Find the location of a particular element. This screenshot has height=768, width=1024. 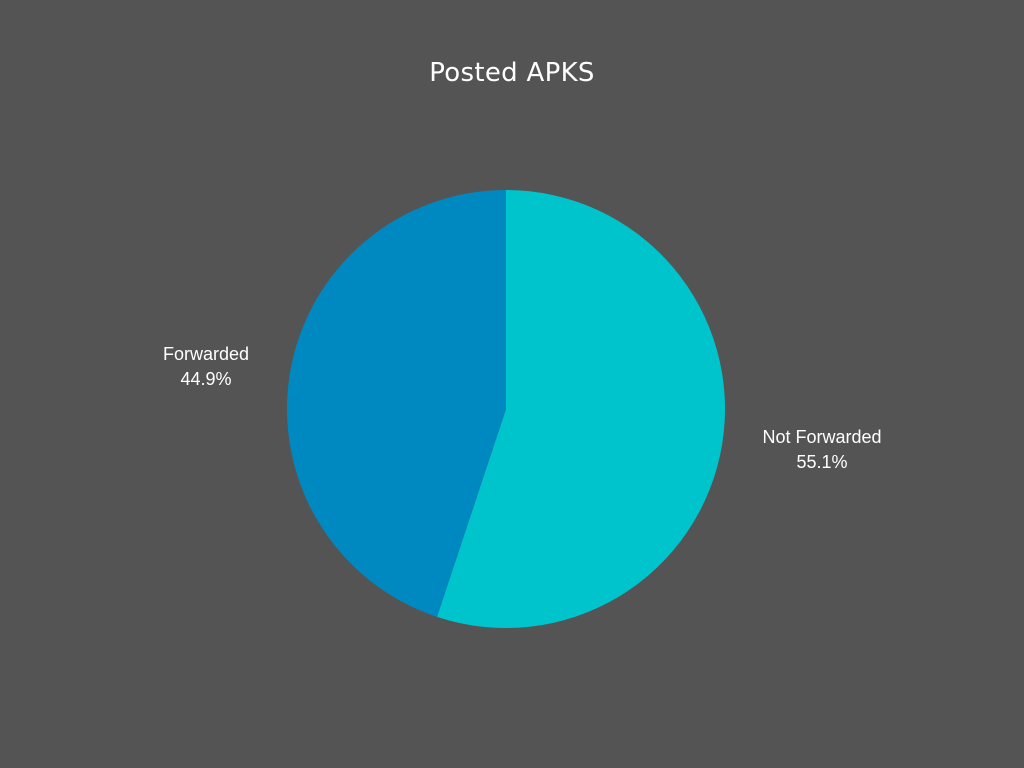

slice-label-name: Forwarded is located at coordinates (206, 354).